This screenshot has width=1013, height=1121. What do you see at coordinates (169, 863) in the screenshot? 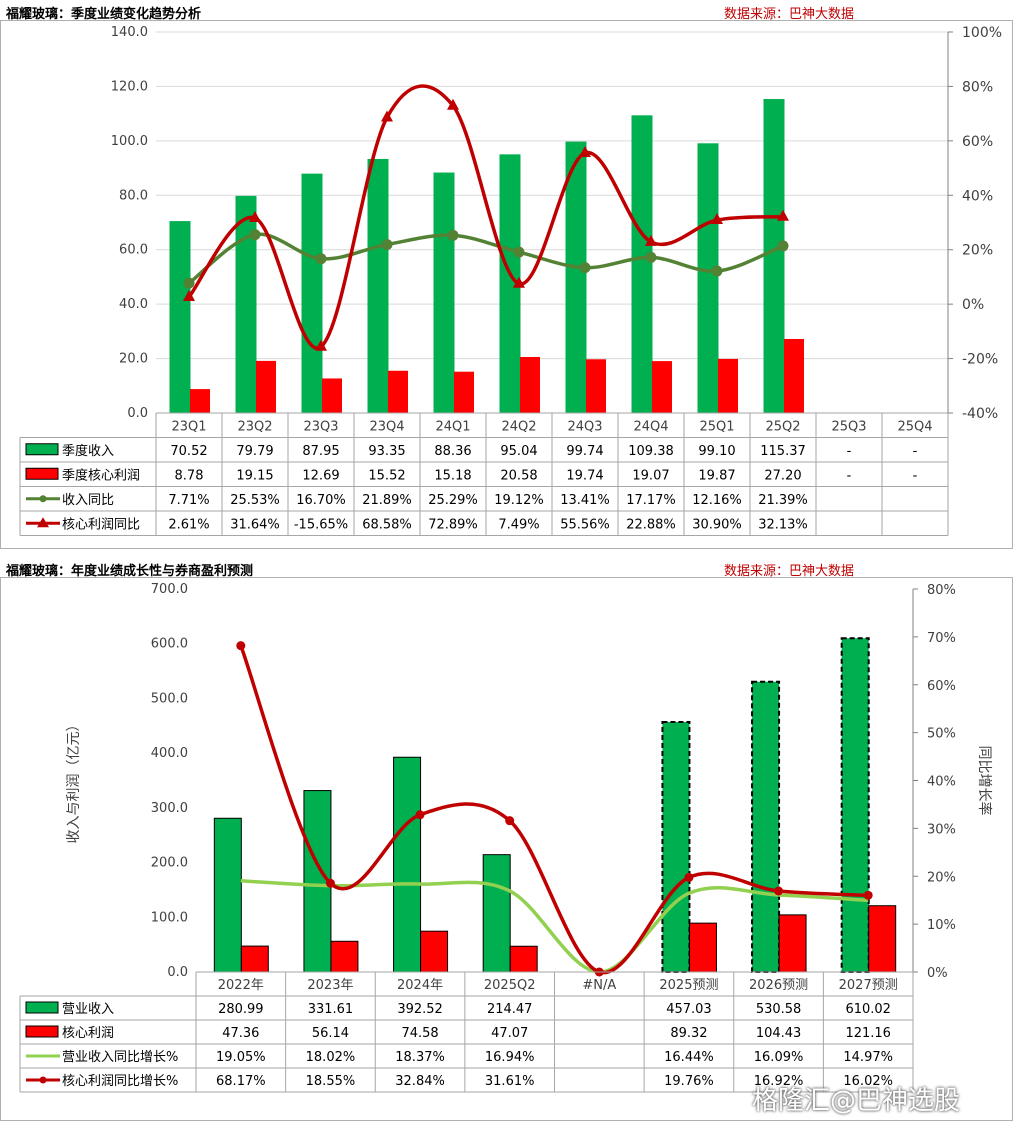
I see `chart2-ytick-left: 200.0` at bounding box center [169, 863].